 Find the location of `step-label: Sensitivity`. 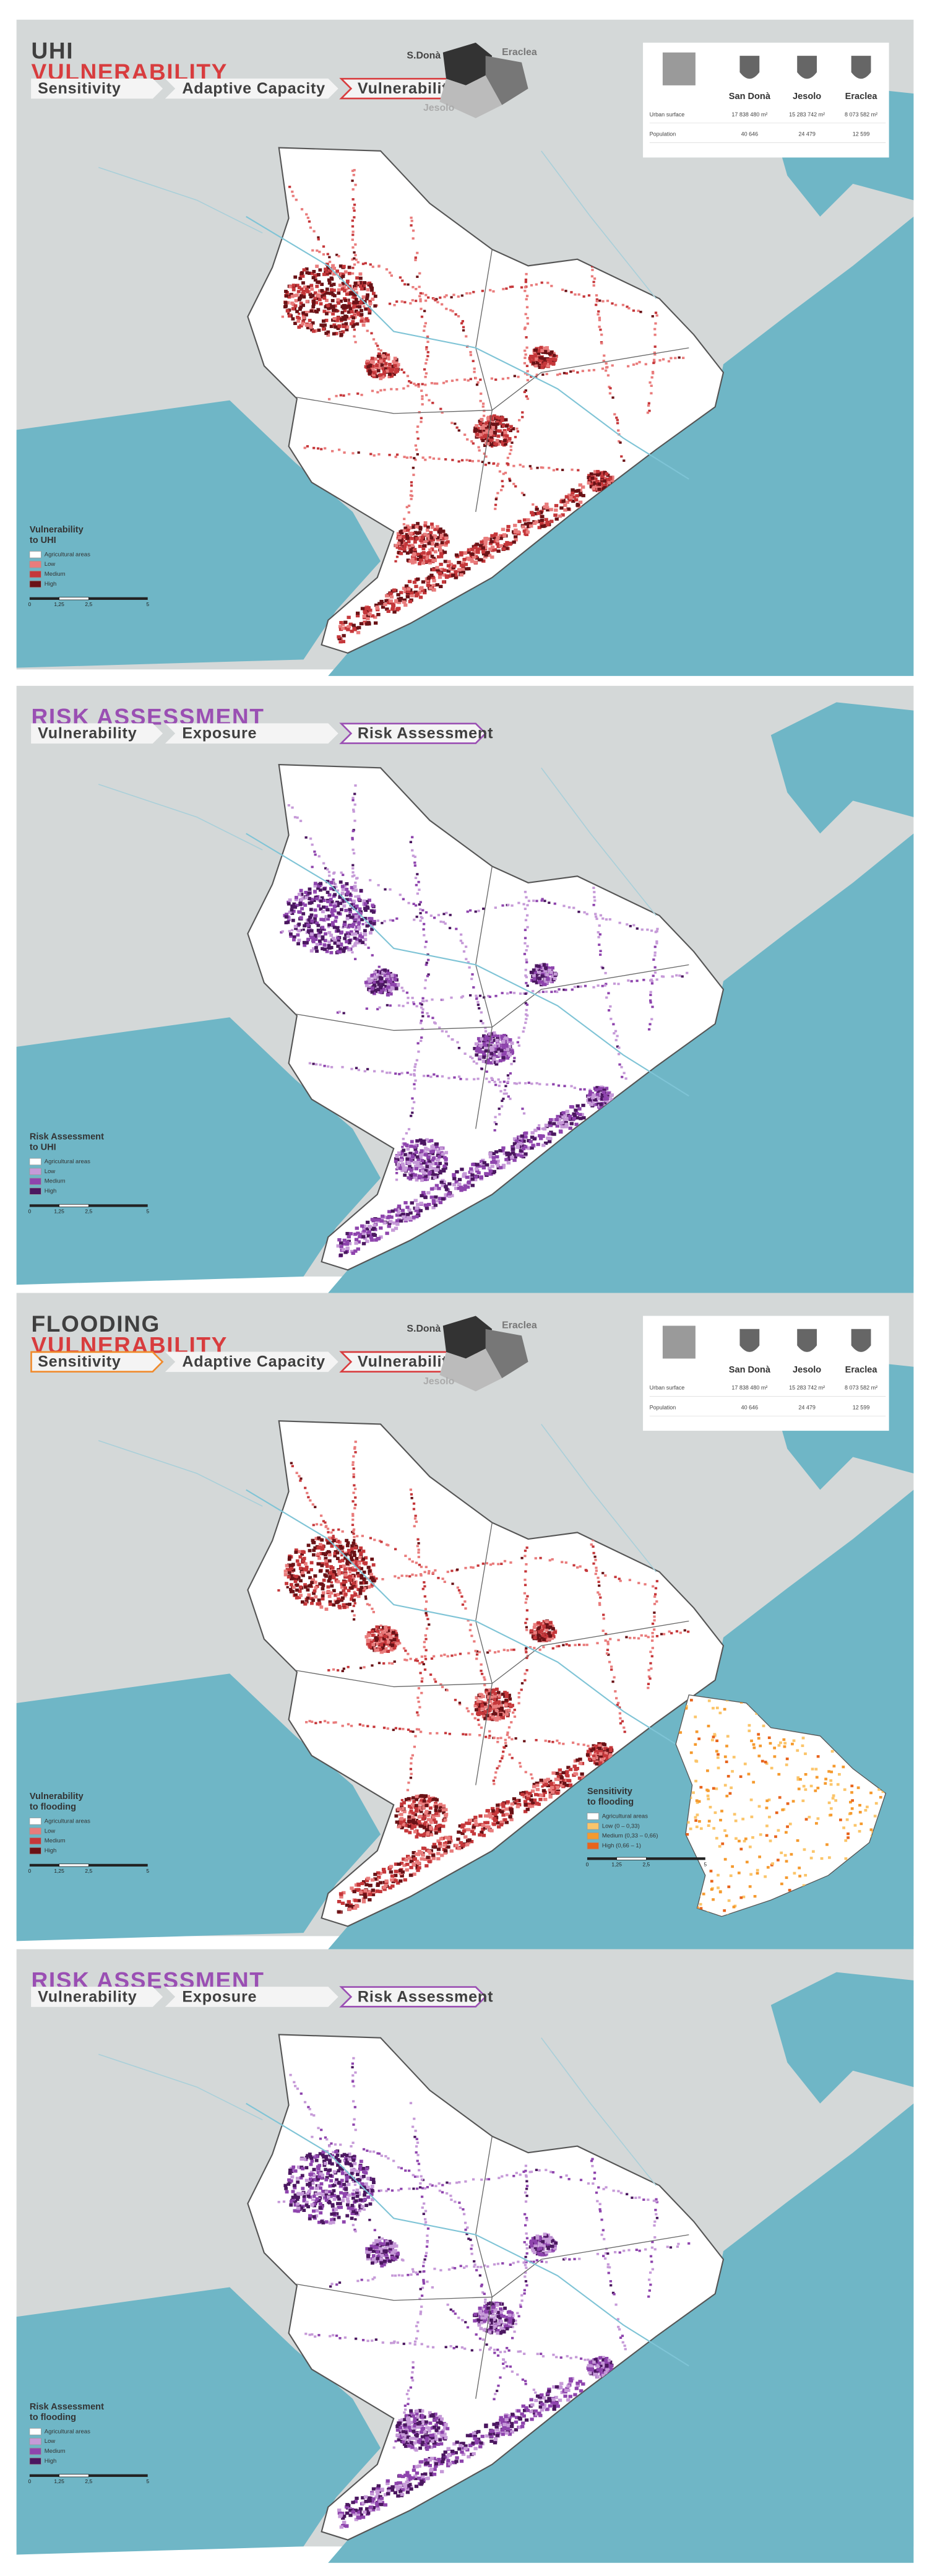

step-label: Sensitivity is located at coordinates (79, 88).